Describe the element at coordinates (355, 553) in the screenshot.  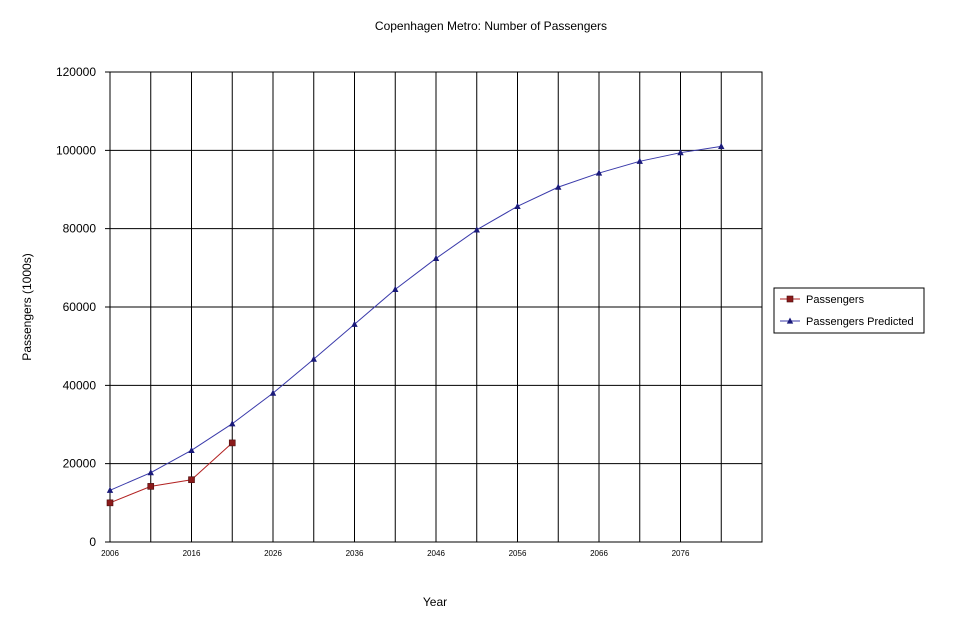
I see `x-tick-label: 2036` at that location.